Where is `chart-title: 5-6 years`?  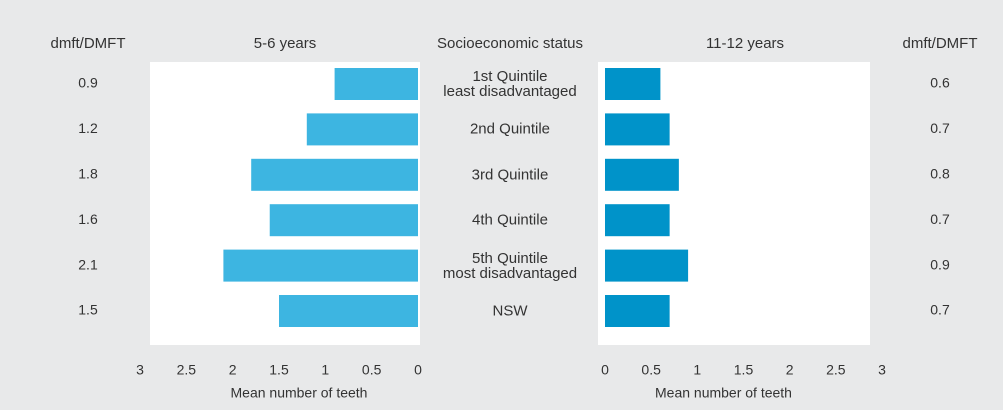
chart-title: 5-6 years is located at coordinates (285, 43).